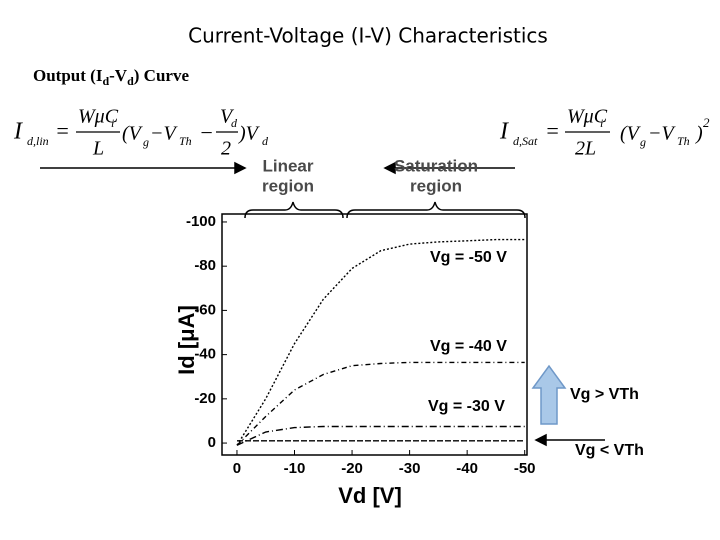  I want to click on subtitle-part: -V, so click(118, 75).